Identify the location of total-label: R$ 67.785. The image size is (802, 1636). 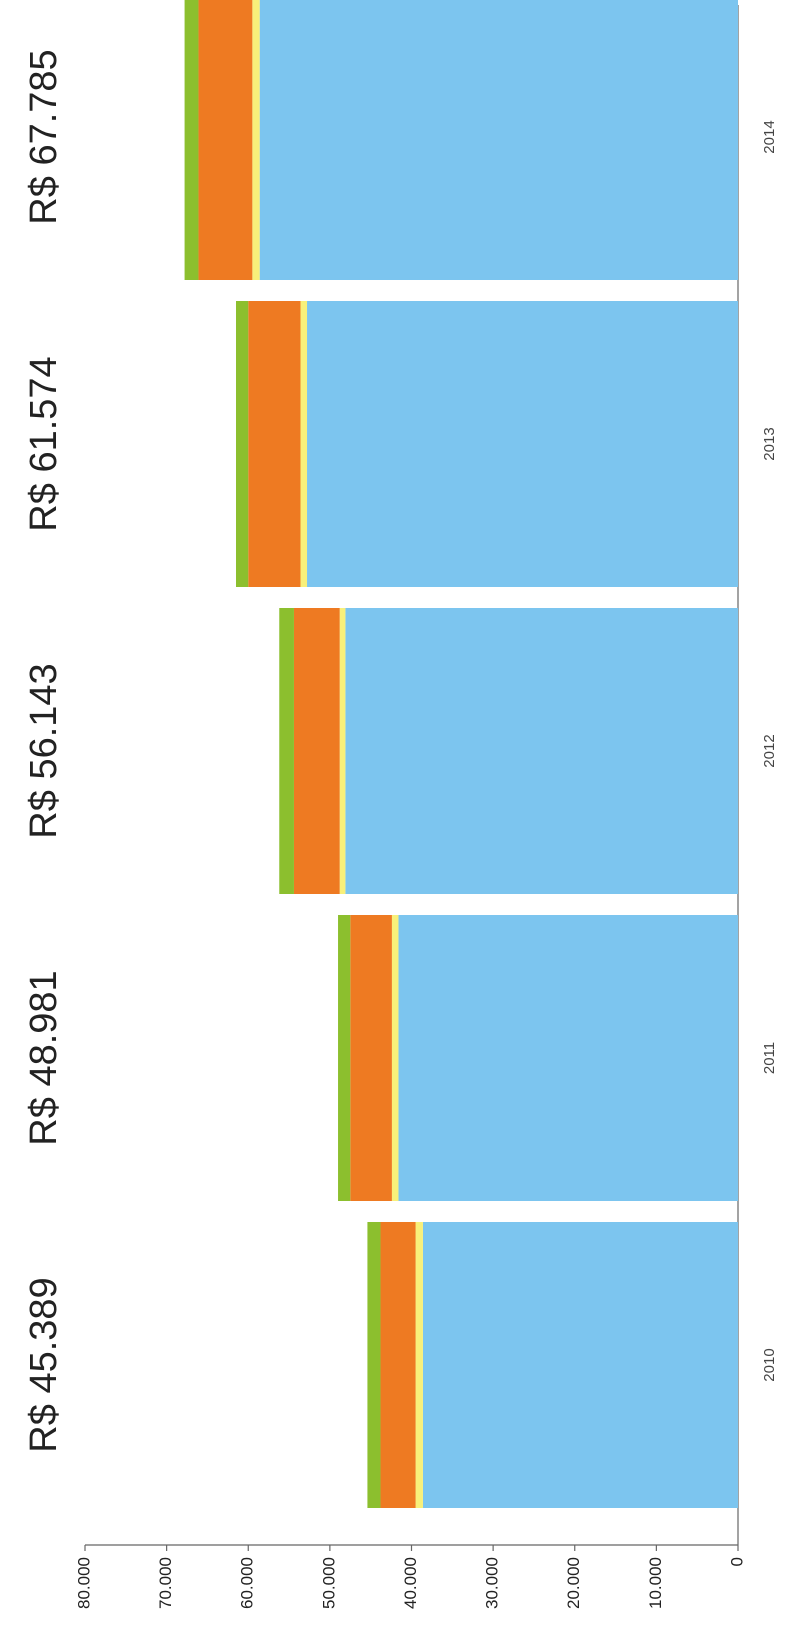
(44, 136).